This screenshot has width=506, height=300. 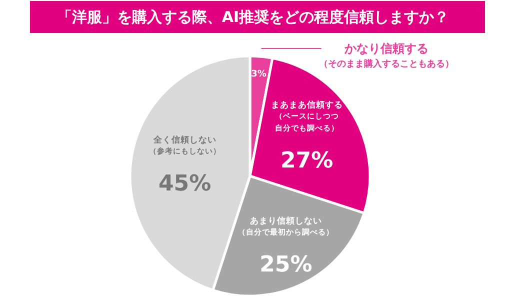 What do you see at coordinates (253, 17) in the screenshot?
I see `chart-title: 「洋服」を購入する際、AI推奨をどの程度信頼しますか？` at bounding box center [253, 17].